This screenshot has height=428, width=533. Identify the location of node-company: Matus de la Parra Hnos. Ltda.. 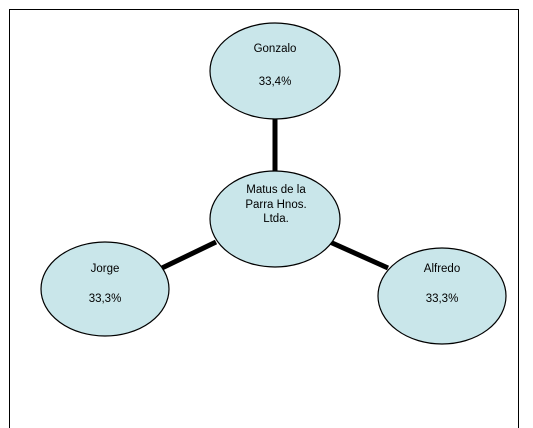
(275, 219).